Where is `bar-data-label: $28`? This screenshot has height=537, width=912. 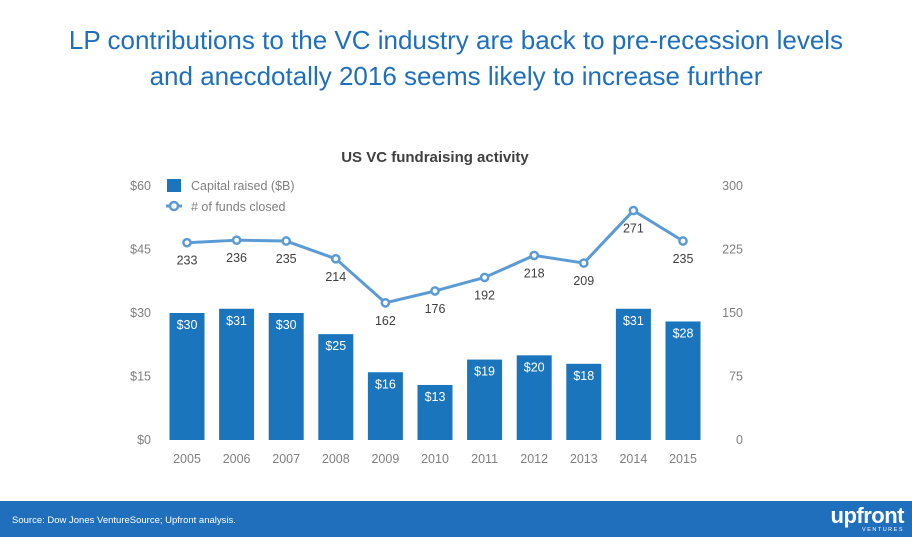 bar-data-label: $28 is located at coordinates (683, 333).